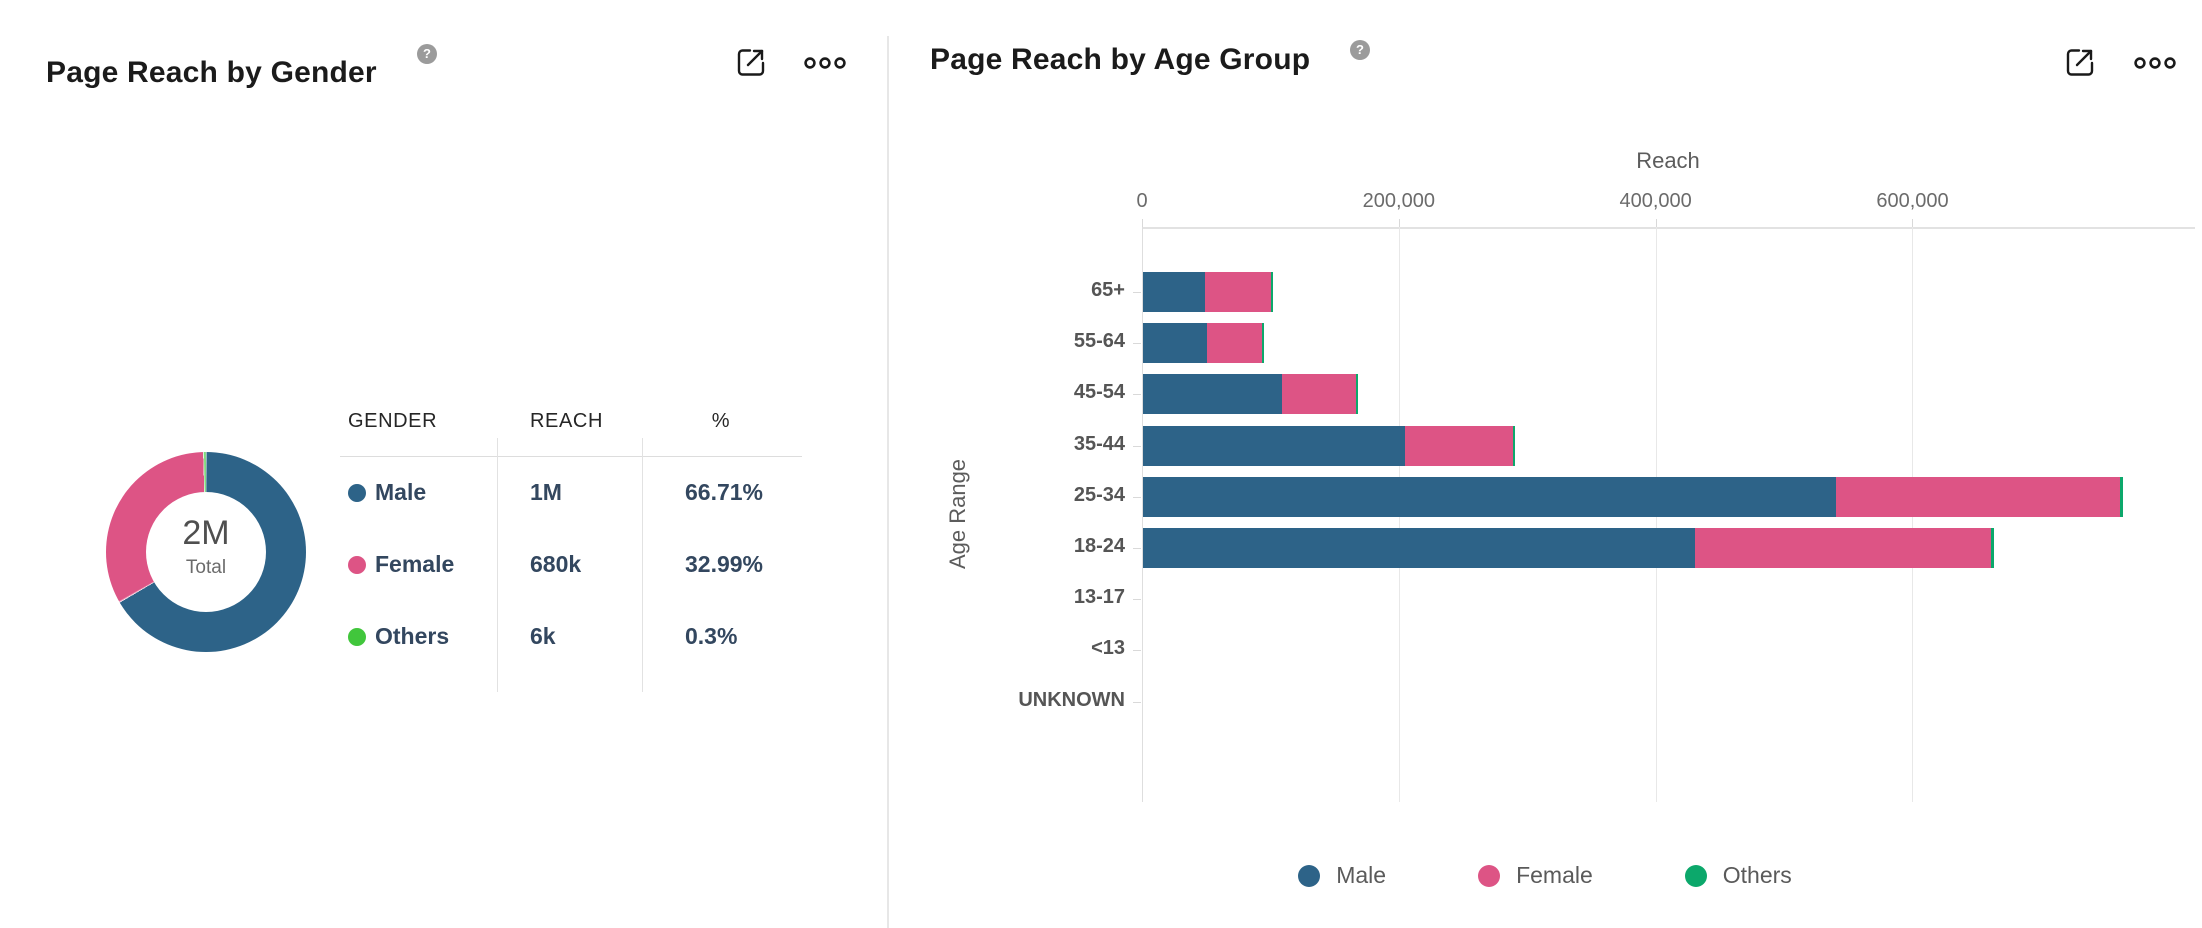 This screenshot has width=2202, height=928. What do you see at coordinates (1668, 160) in the screenshot?
I see `x-axis-title: Reach` at bounding box center [1668, 160].